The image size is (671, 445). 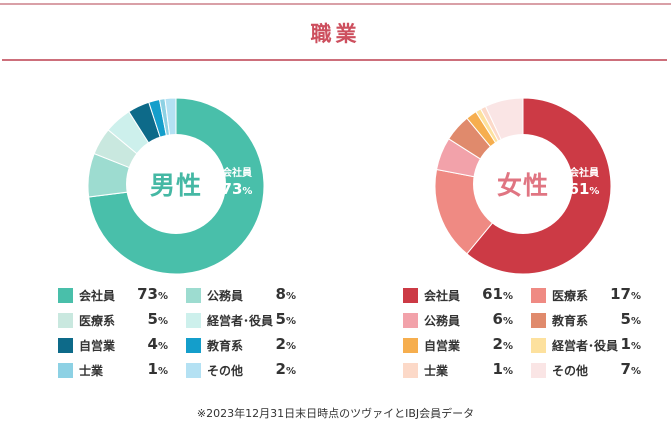 What do you see at coordinates (625, 294) in the screenshot?
I see `legend-value: 17%` at bounding box center [625, 294].